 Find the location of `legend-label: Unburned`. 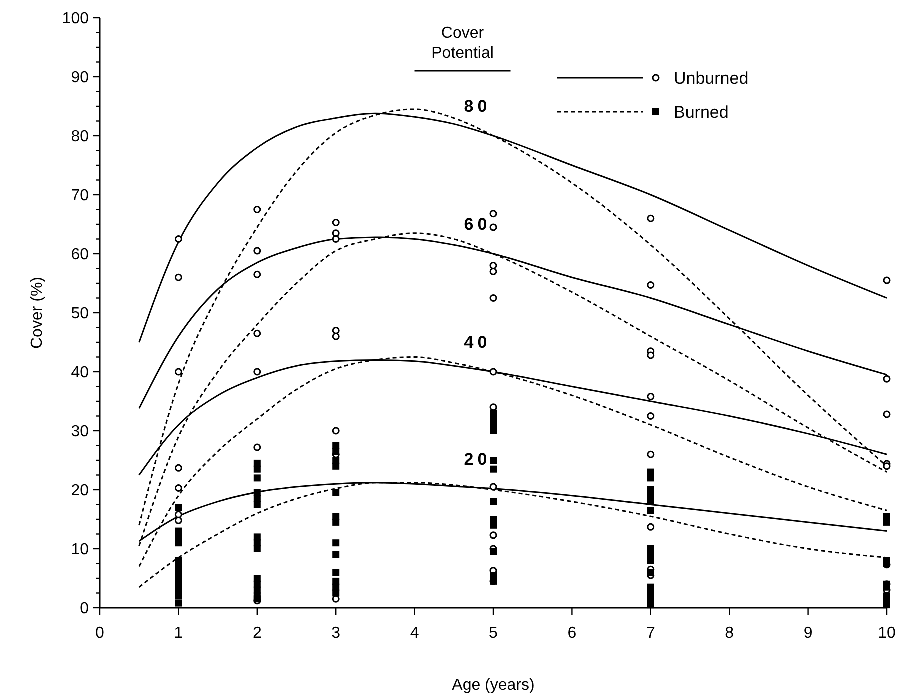

legend-label: Unburned is located at coordinates (711, 78).